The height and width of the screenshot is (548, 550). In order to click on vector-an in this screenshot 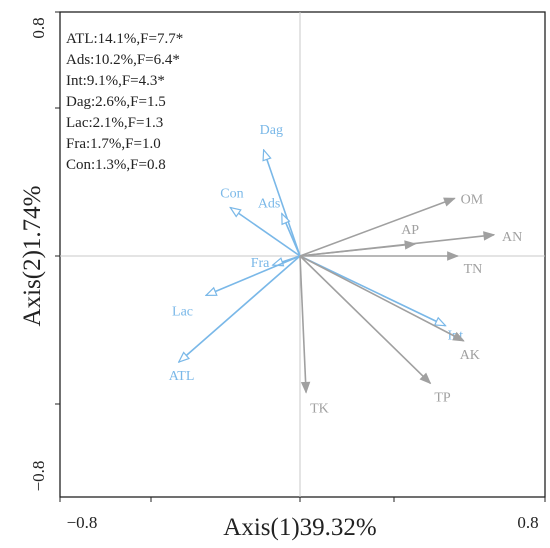, I will do `click(396, 246)`.